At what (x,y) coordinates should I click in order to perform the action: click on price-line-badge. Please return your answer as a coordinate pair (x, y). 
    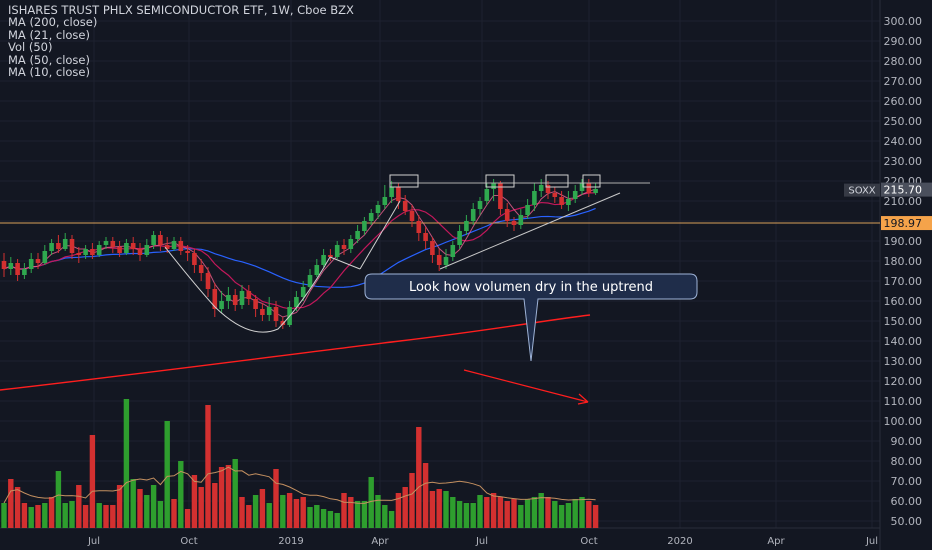
    Looking at the image, I should click on (906, 223).